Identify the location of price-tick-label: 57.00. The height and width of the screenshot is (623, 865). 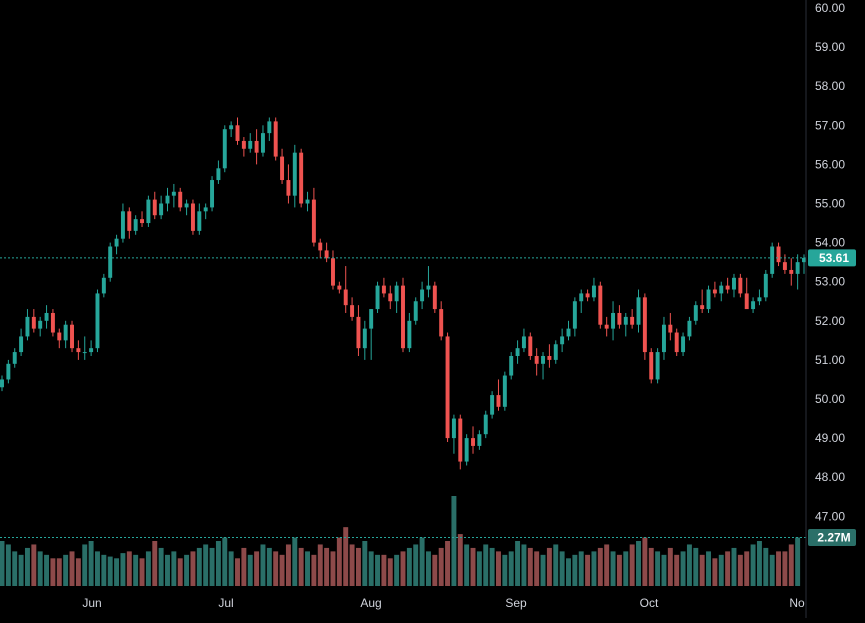
(830, 125).